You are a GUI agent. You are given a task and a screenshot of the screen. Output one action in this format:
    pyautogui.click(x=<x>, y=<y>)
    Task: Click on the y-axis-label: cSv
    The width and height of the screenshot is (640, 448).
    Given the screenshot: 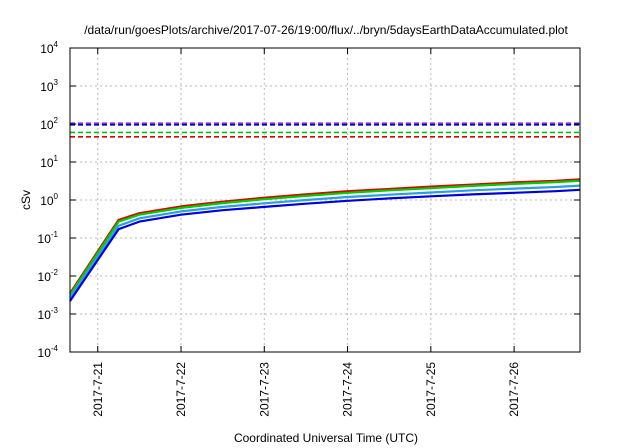 What is the action you would take?
    pyautogui.click(x=26, y=200)
    